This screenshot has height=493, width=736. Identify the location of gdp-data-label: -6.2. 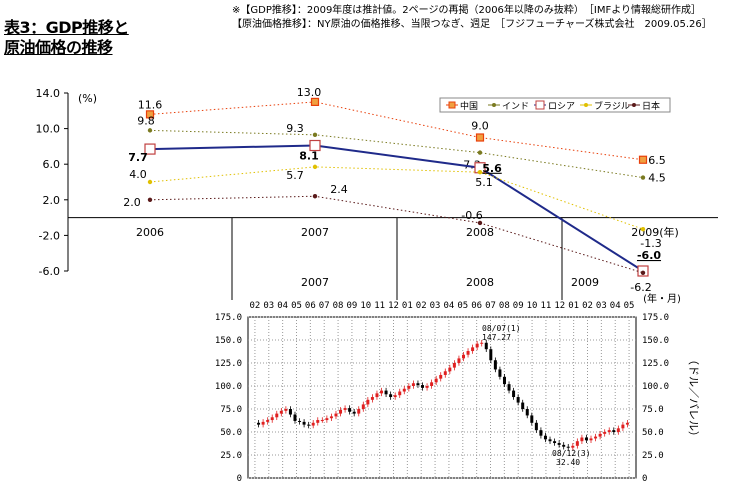
(640, 287).